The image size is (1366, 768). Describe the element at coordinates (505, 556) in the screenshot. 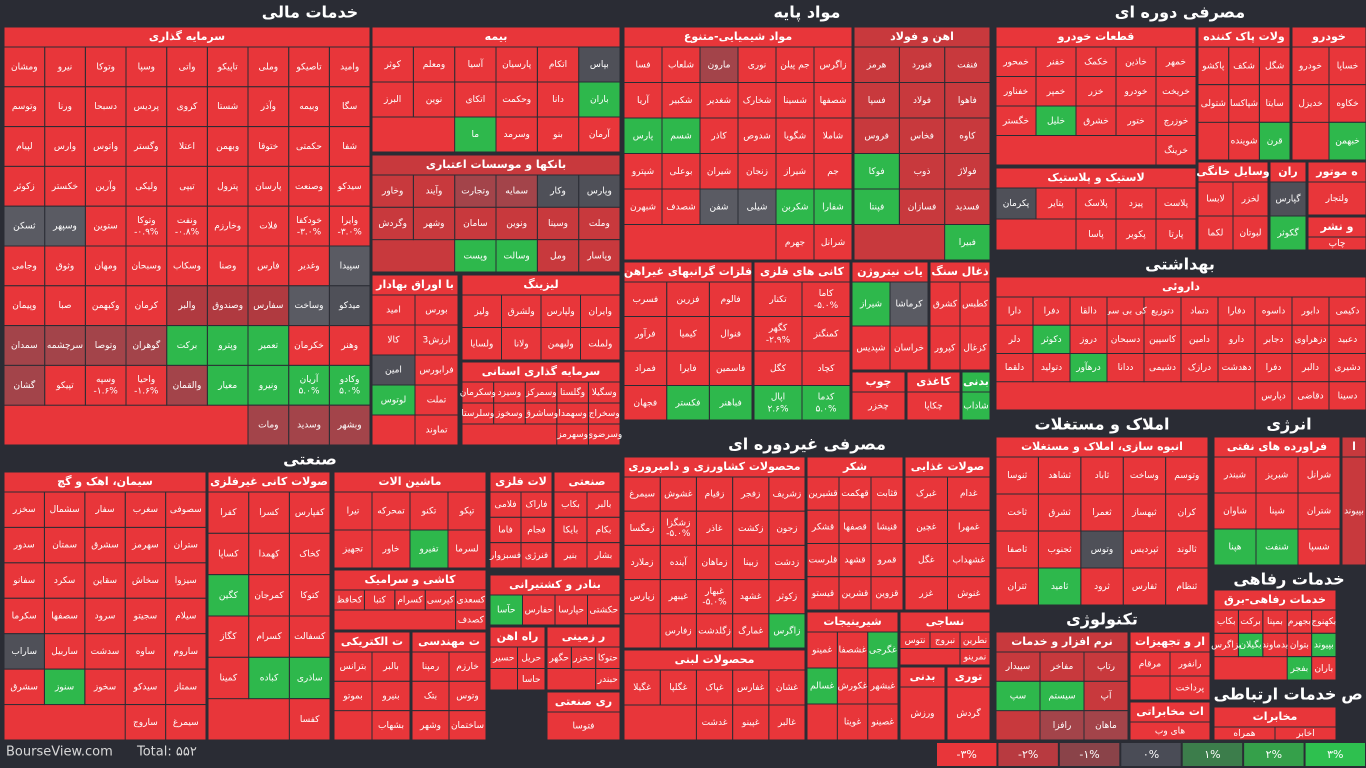

I see `tile-label: فسبزوار` at that location.